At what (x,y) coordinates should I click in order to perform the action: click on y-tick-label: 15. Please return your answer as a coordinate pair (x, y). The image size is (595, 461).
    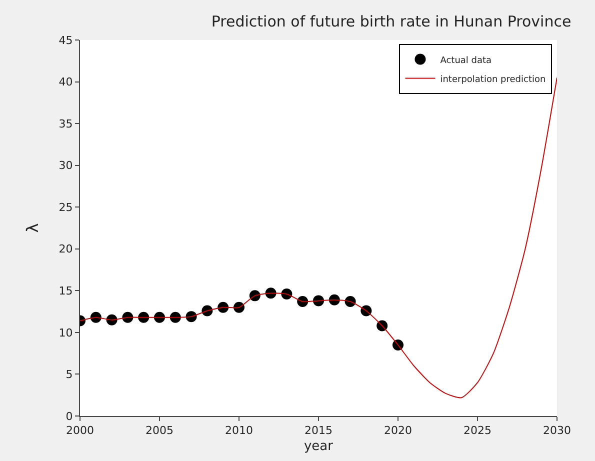
    Looking at the image, I should click on (65, 291).